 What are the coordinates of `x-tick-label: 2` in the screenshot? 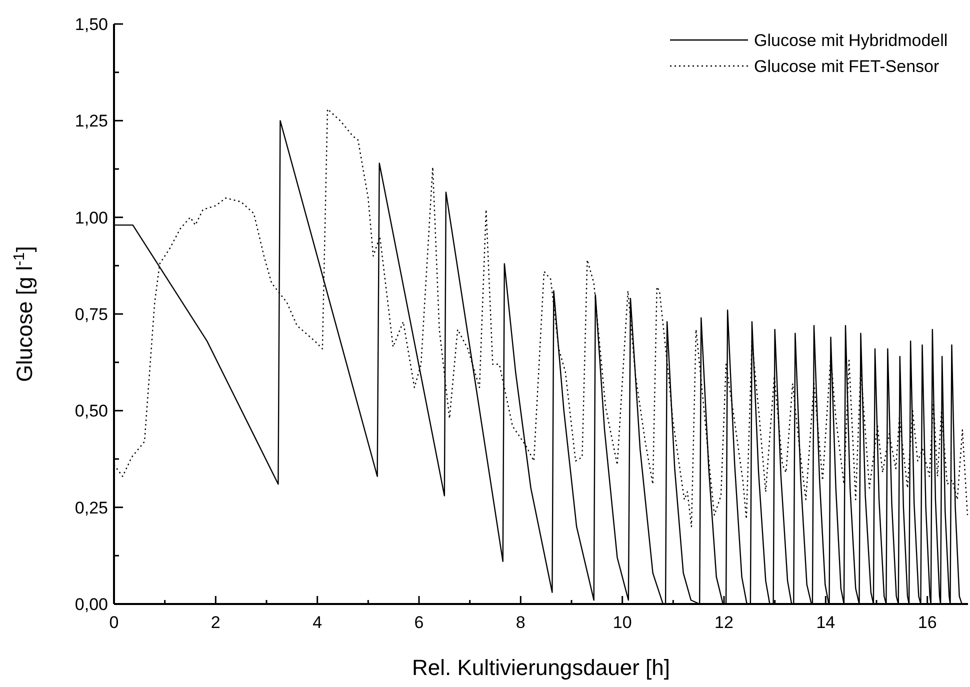 It's located at (215, 622).